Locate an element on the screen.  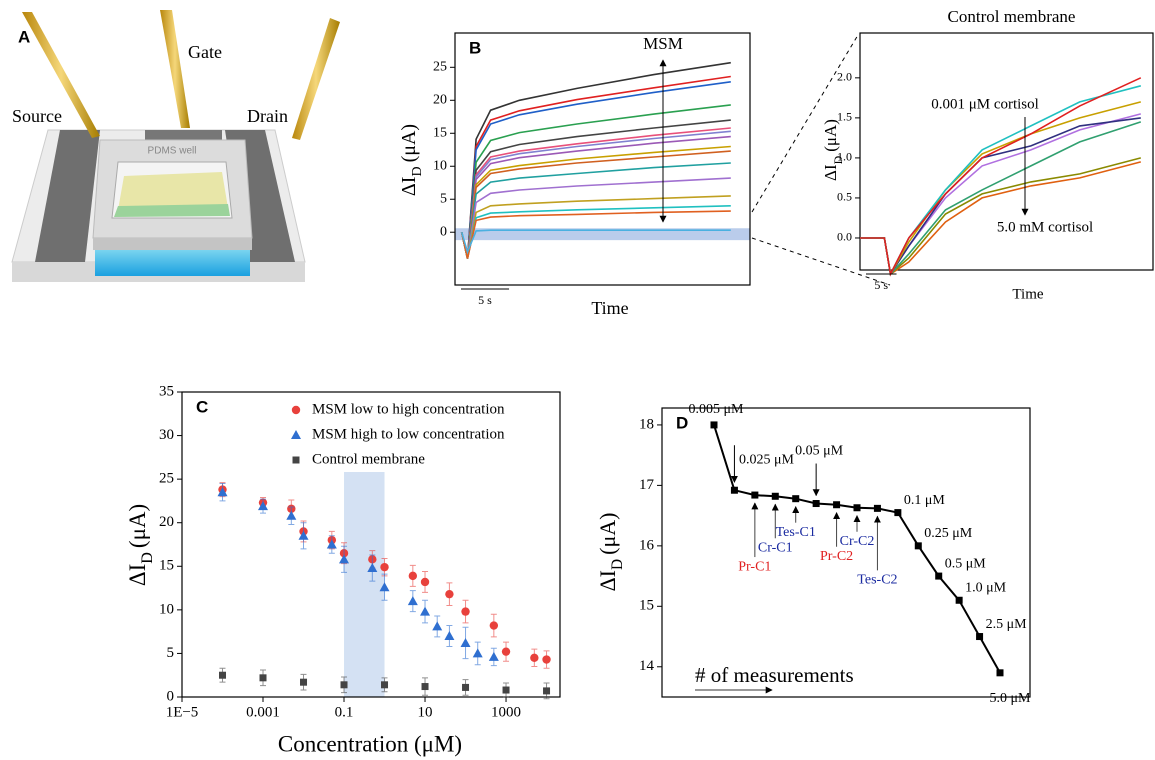
panel-label: B is located at coordinates (475, 47).